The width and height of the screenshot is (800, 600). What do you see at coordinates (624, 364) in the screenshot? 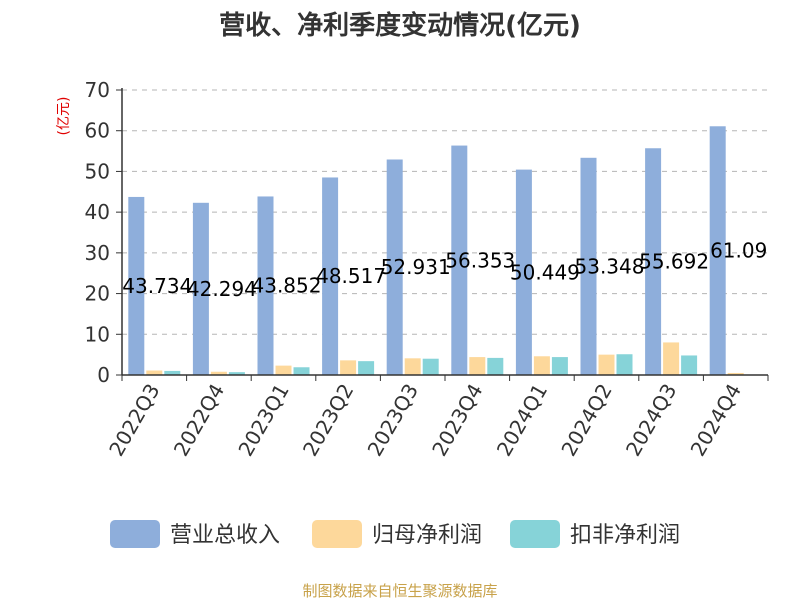
I see `bar-扣非净利润-2024Q2` at bounding box center [624, 364].